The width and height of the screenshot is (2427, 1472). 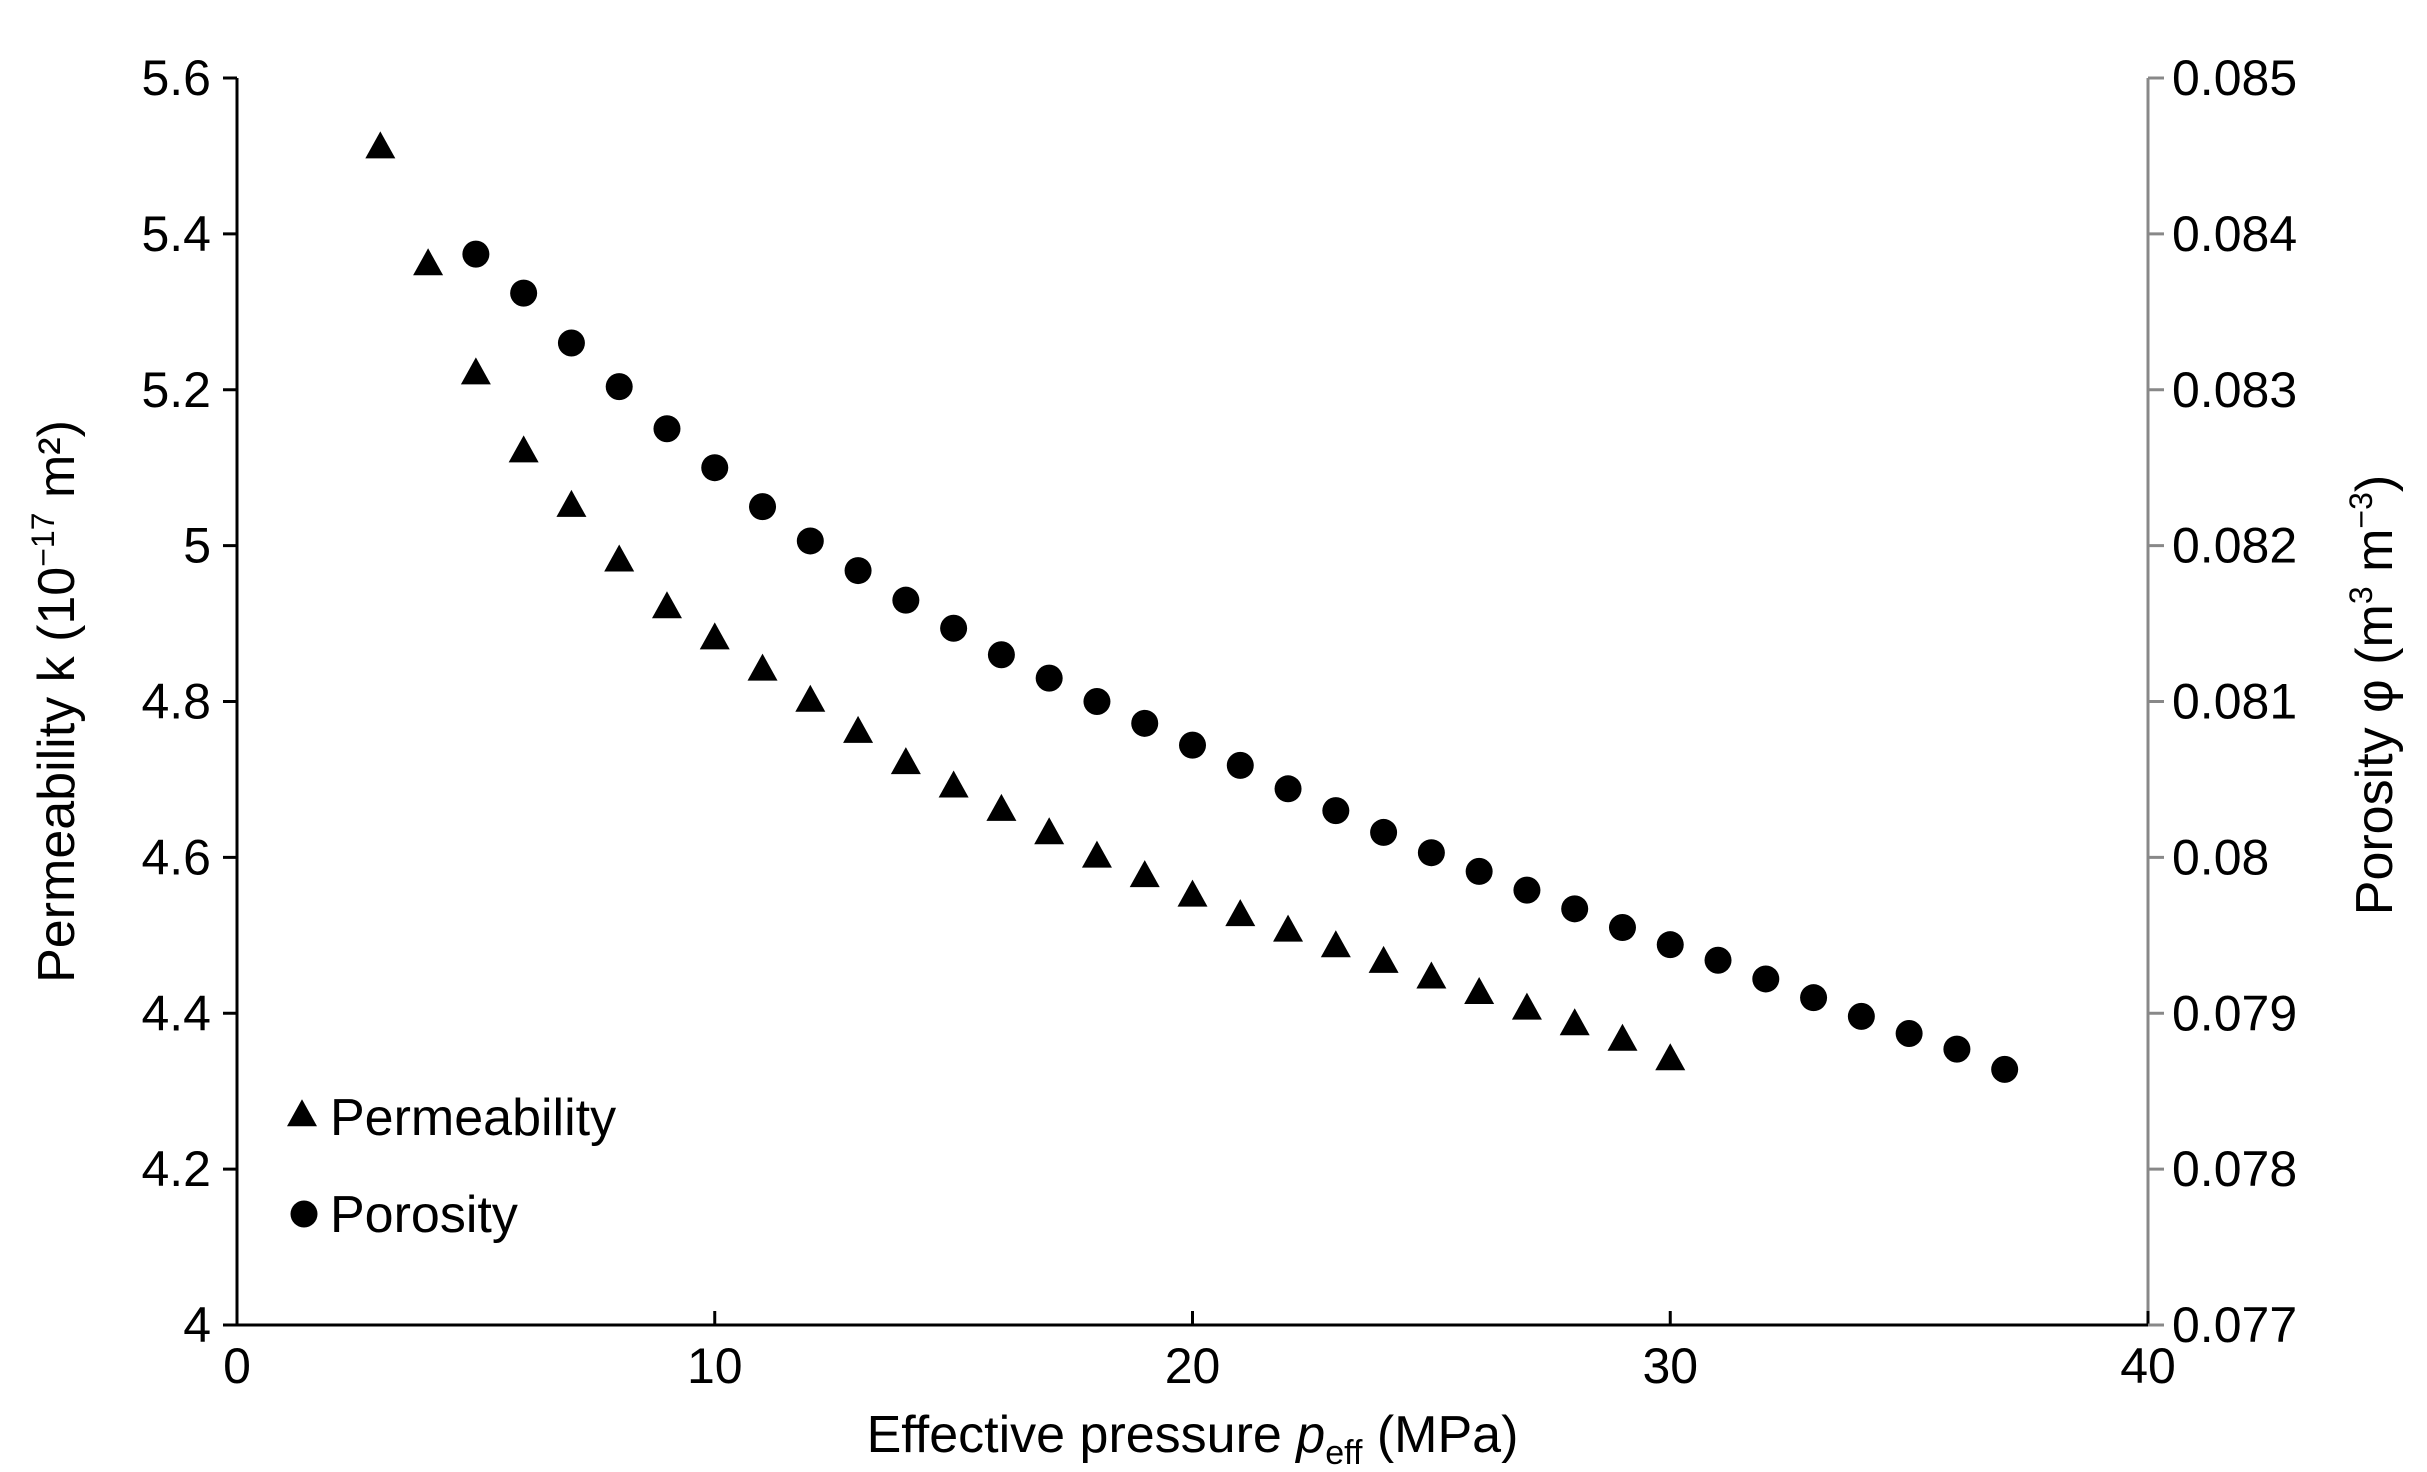 I want to click on y-right-tick-label: 0.083, so click(x=2234, y=390).